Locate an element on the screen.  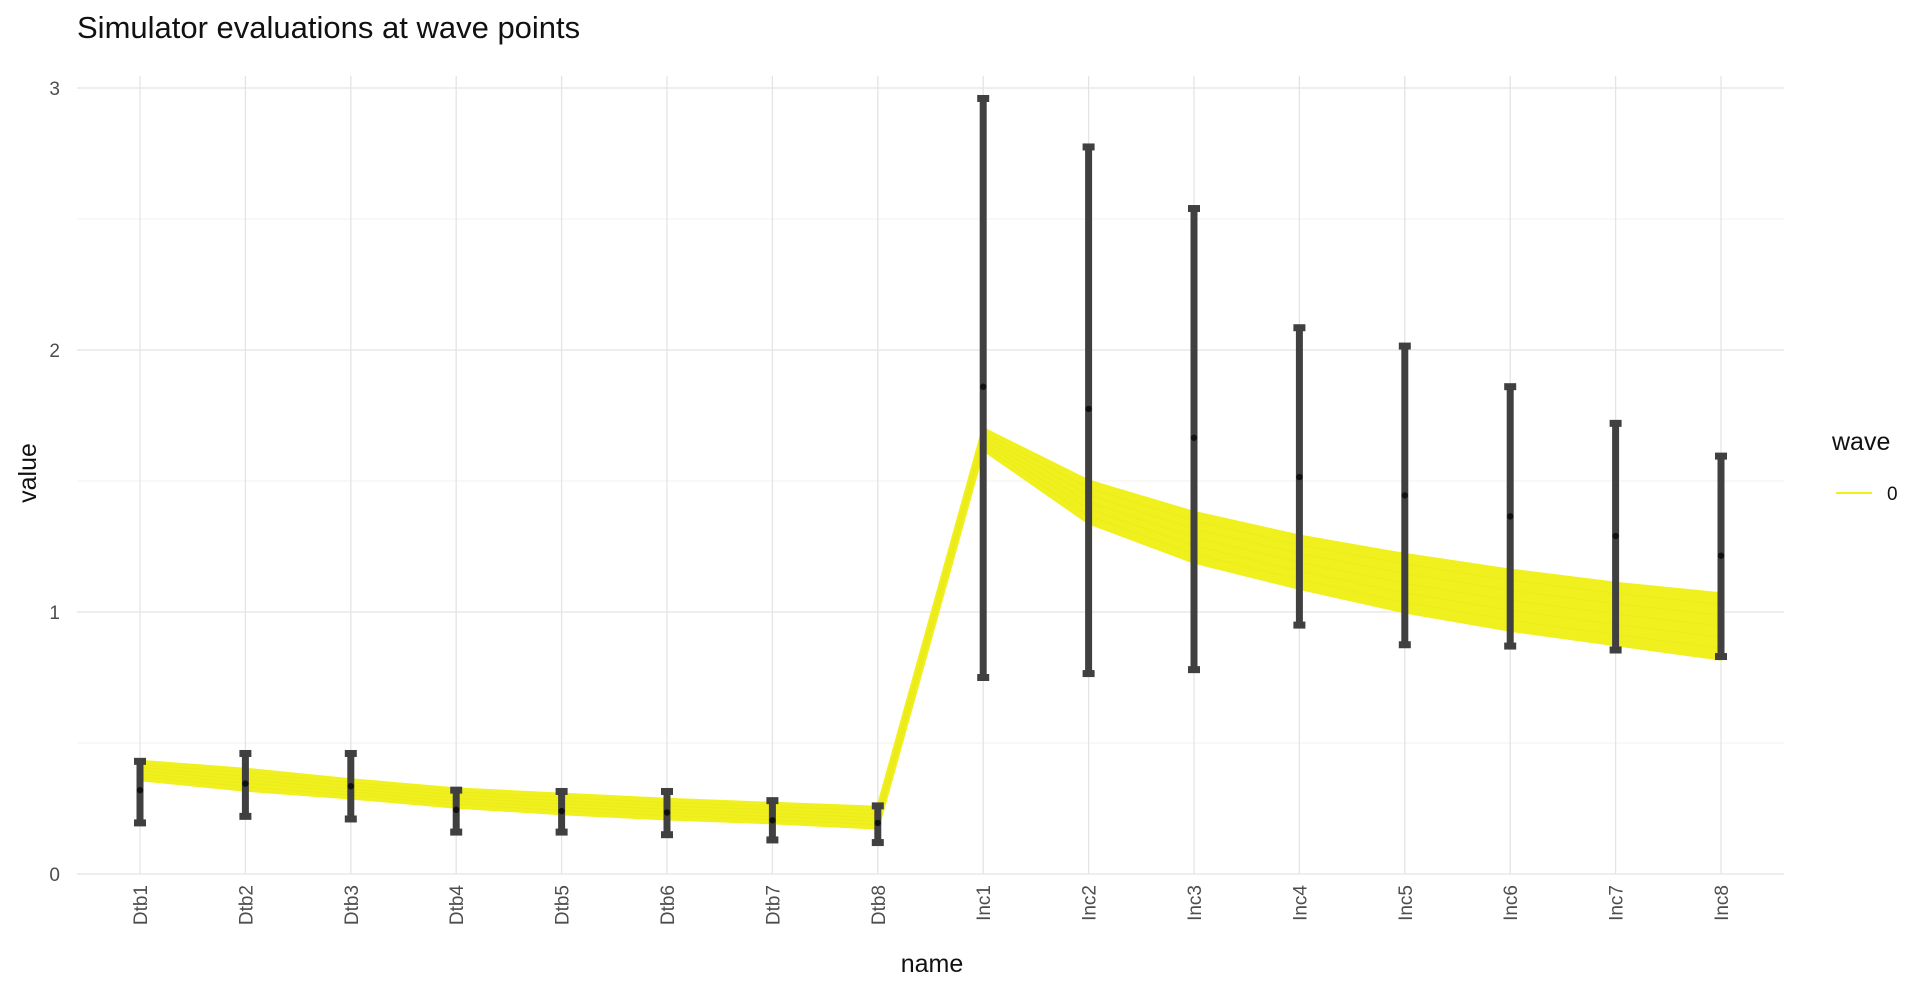
x-tick-label: Inc7 is located at coordinates (1617, 903).